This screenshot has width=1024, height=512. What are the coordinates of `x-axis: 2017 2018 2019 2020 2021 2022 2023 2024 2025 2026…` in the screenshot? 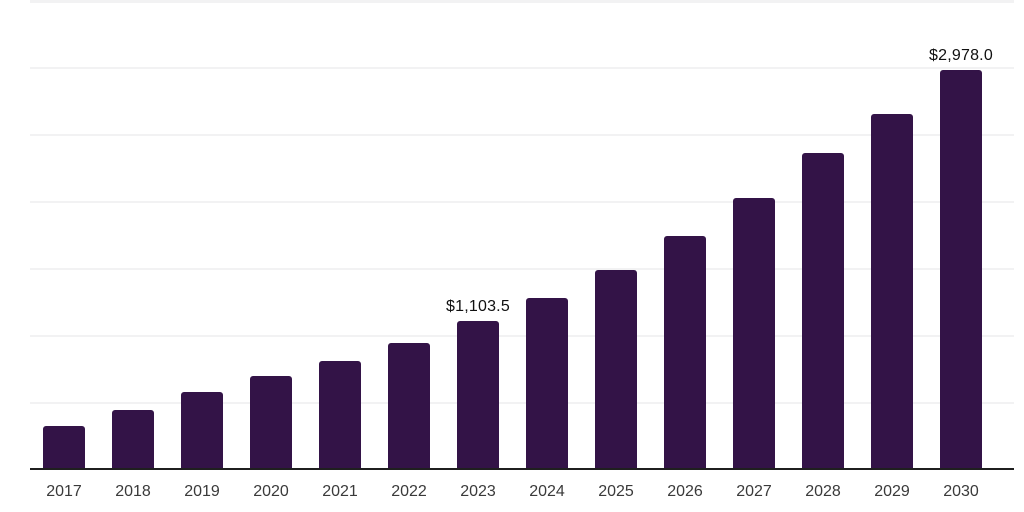 It's located at (522, 496).